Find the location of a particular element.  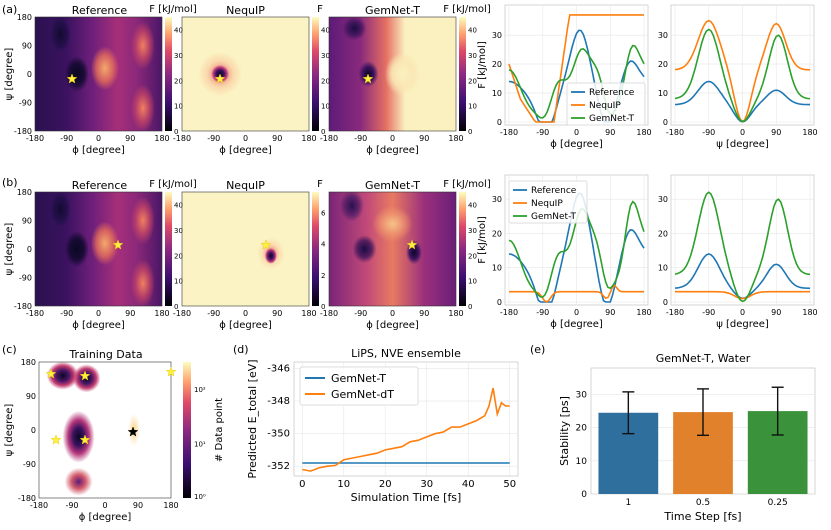

colorbar-tick-label: 6 is located at coordinates (323, 213).